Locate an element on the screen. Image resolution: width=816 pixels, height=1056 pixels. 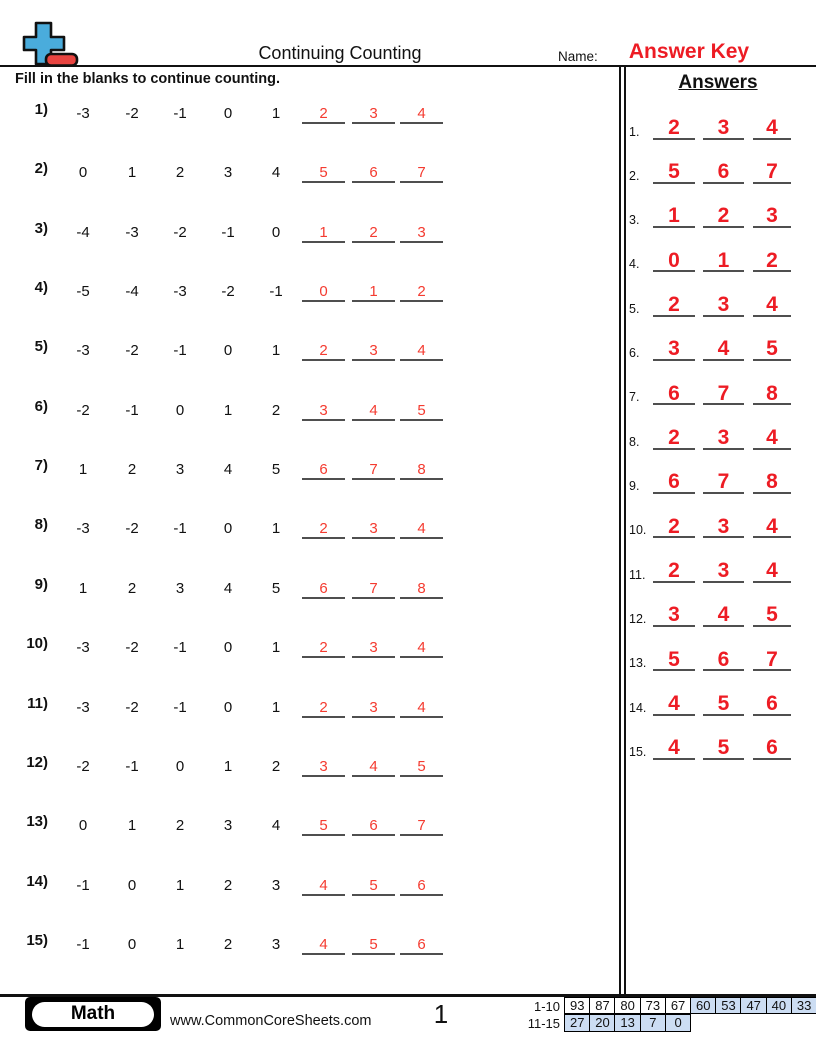
answer-key-number: 7. is located at coordinates (634, 397).